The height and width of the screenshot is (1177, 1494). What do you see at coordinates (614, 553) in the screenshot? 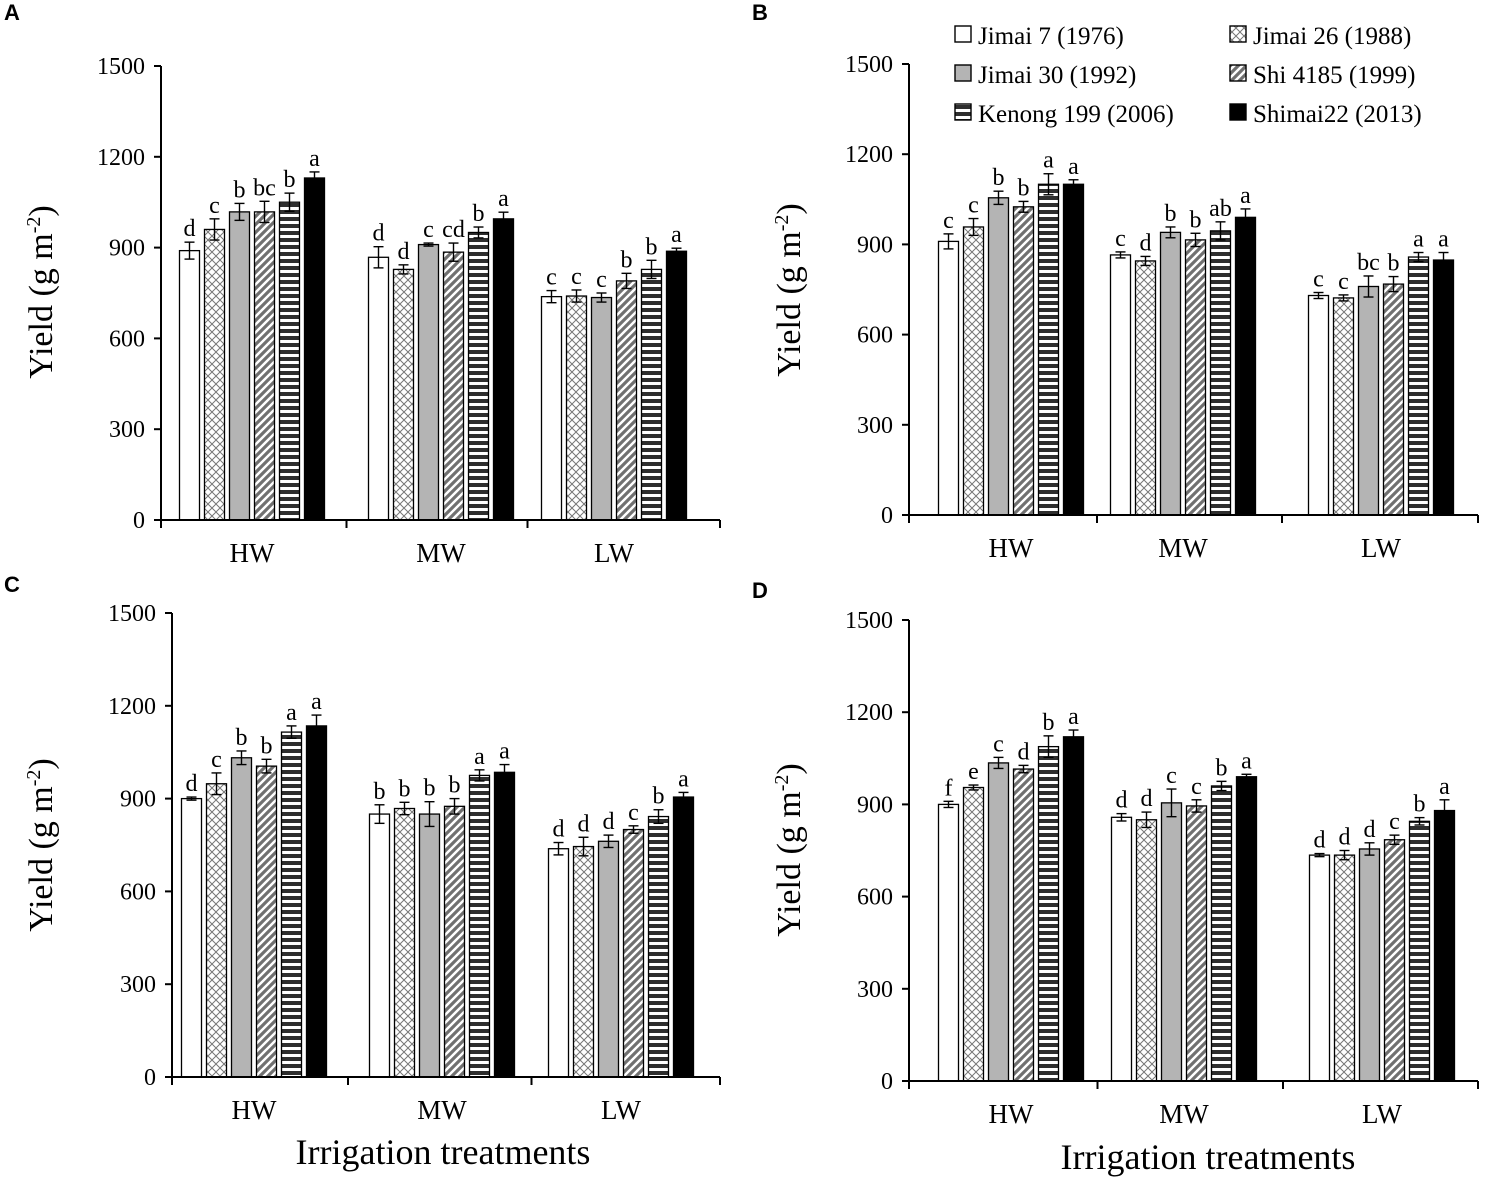
I see `category-label-a-lw: LW` at bounding box center [614, 553].